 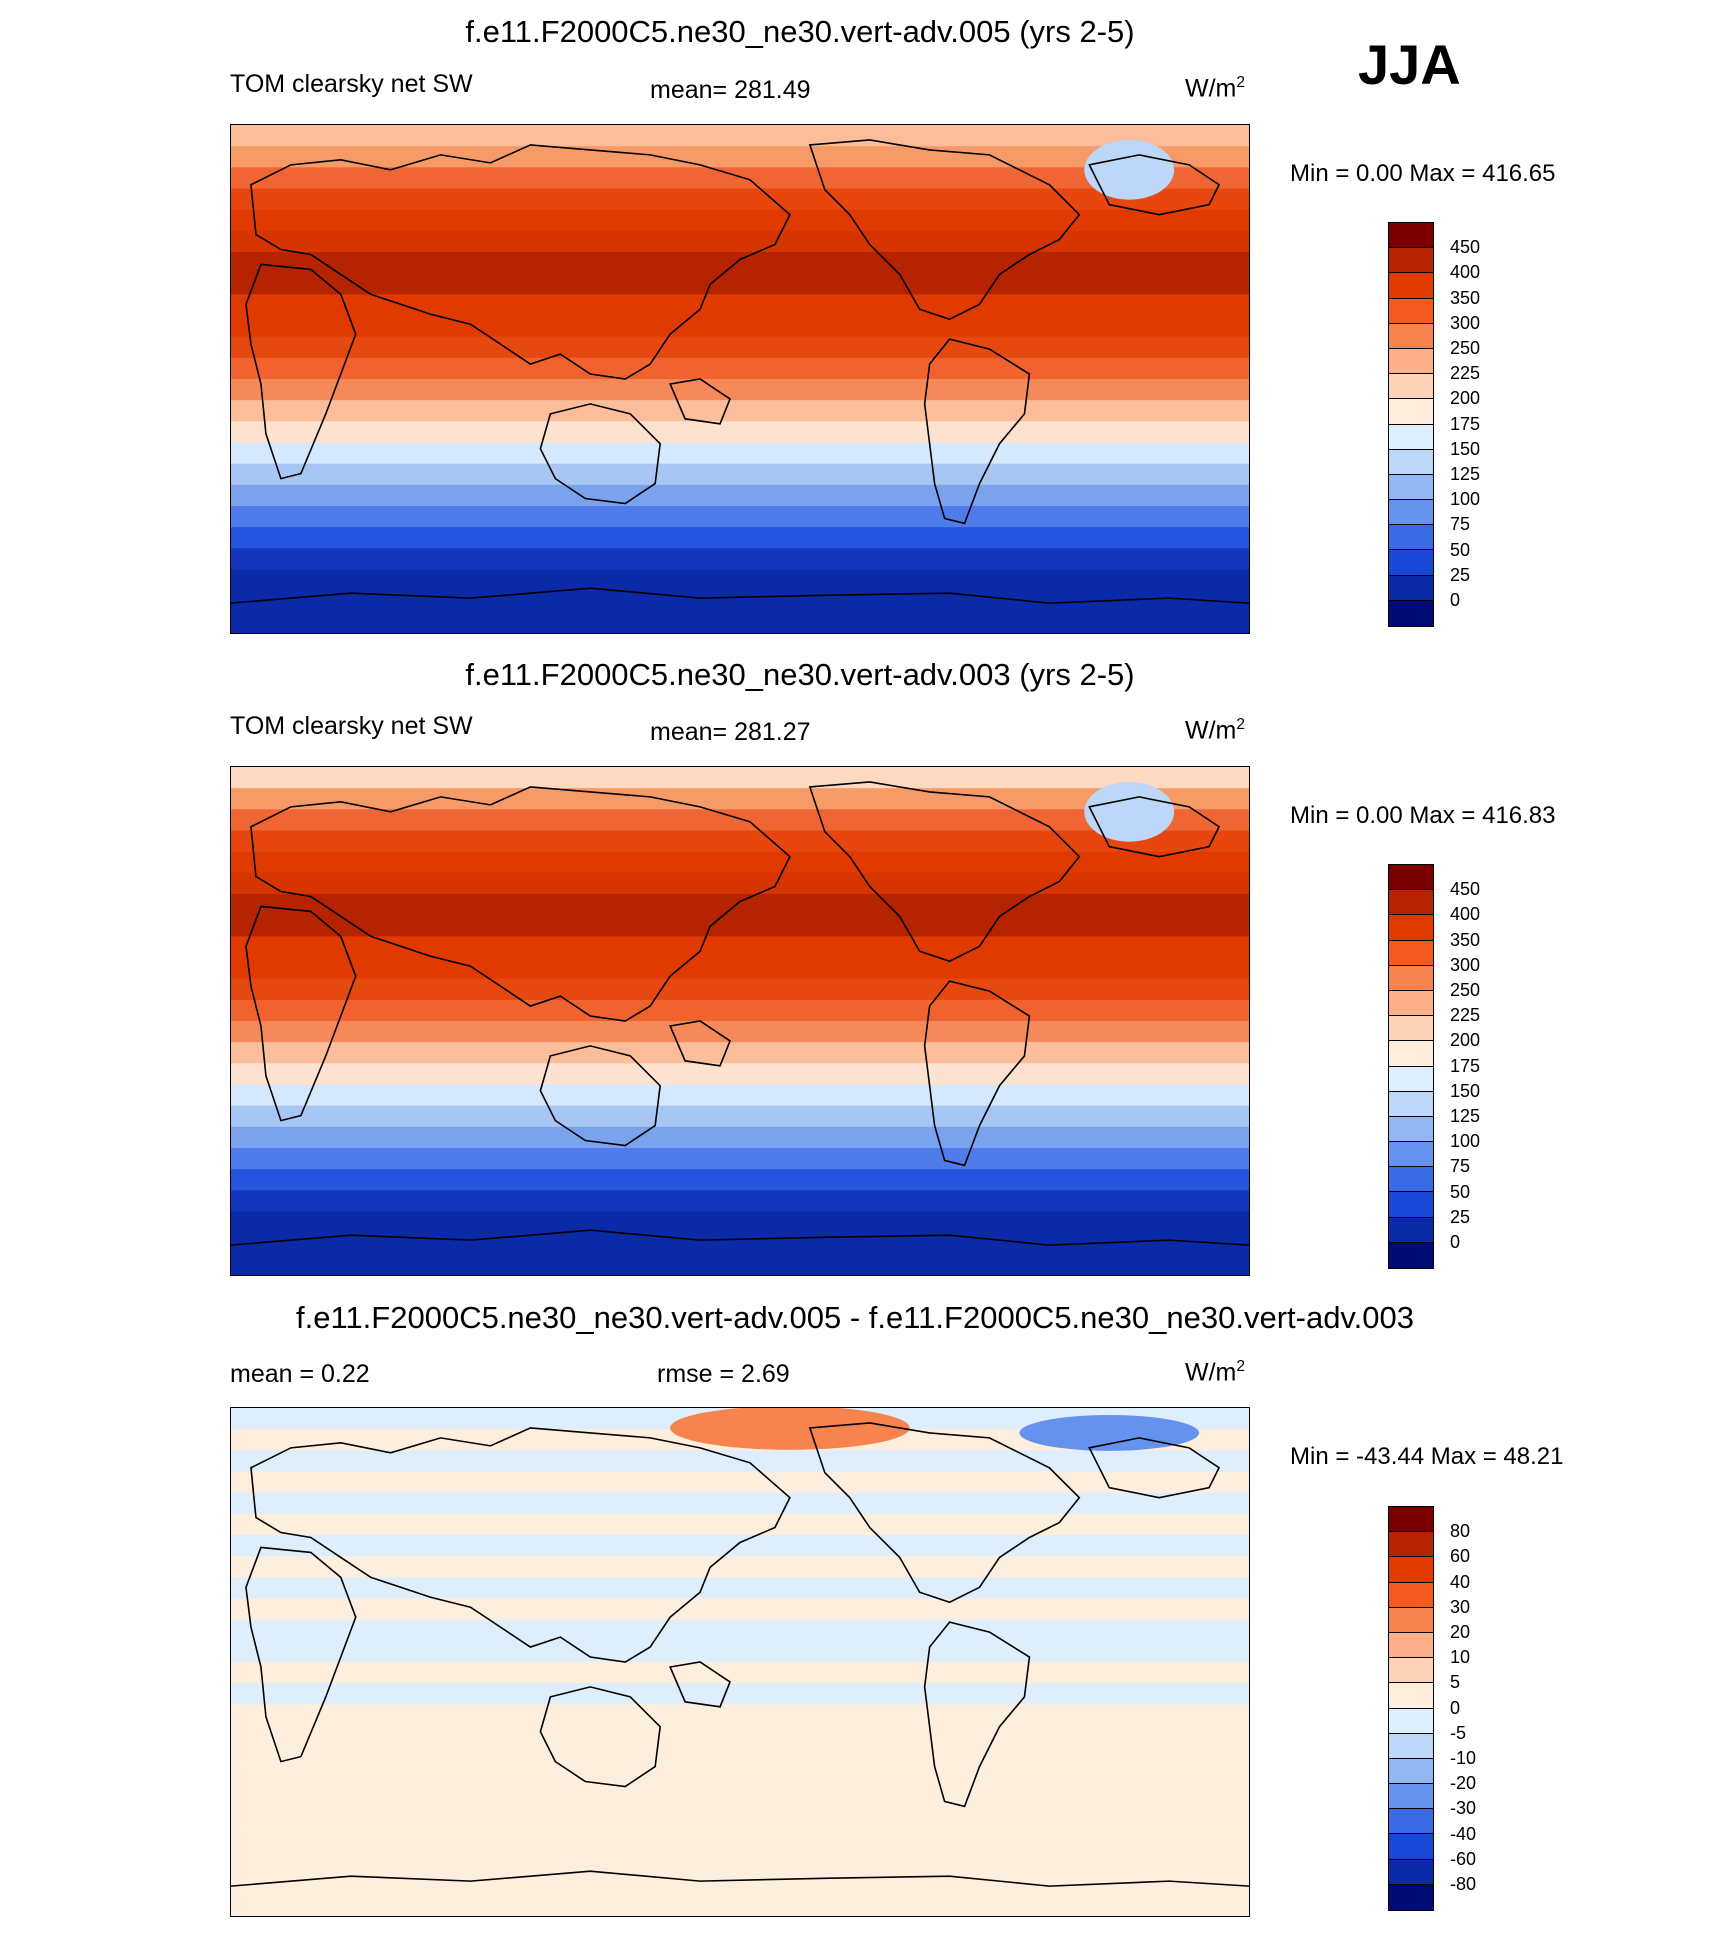 I want to click on colorbar-tick-label: 25, so click(x=1460, y=1216).